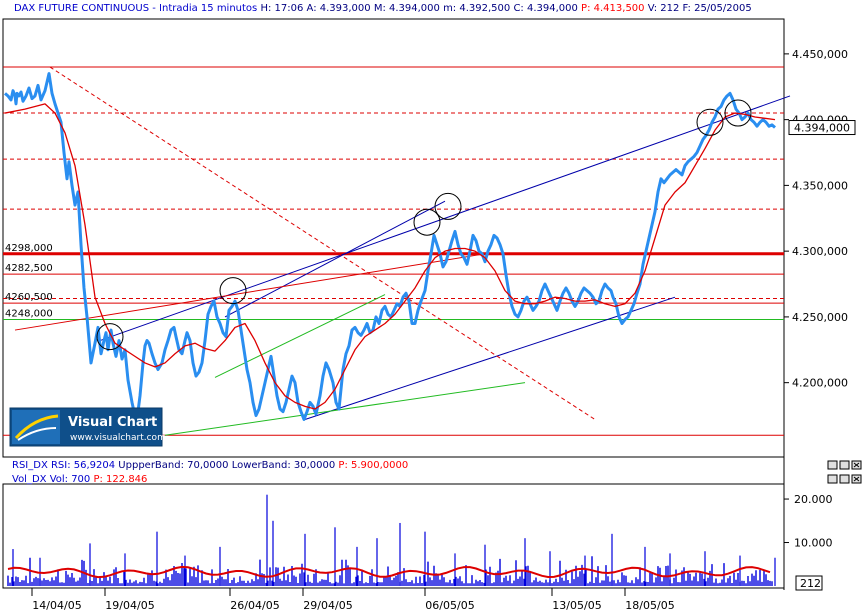  Describe the element at coordinates (56, 605) in the screenshot. I see `date-tick-label: 14/04/05` at that location.